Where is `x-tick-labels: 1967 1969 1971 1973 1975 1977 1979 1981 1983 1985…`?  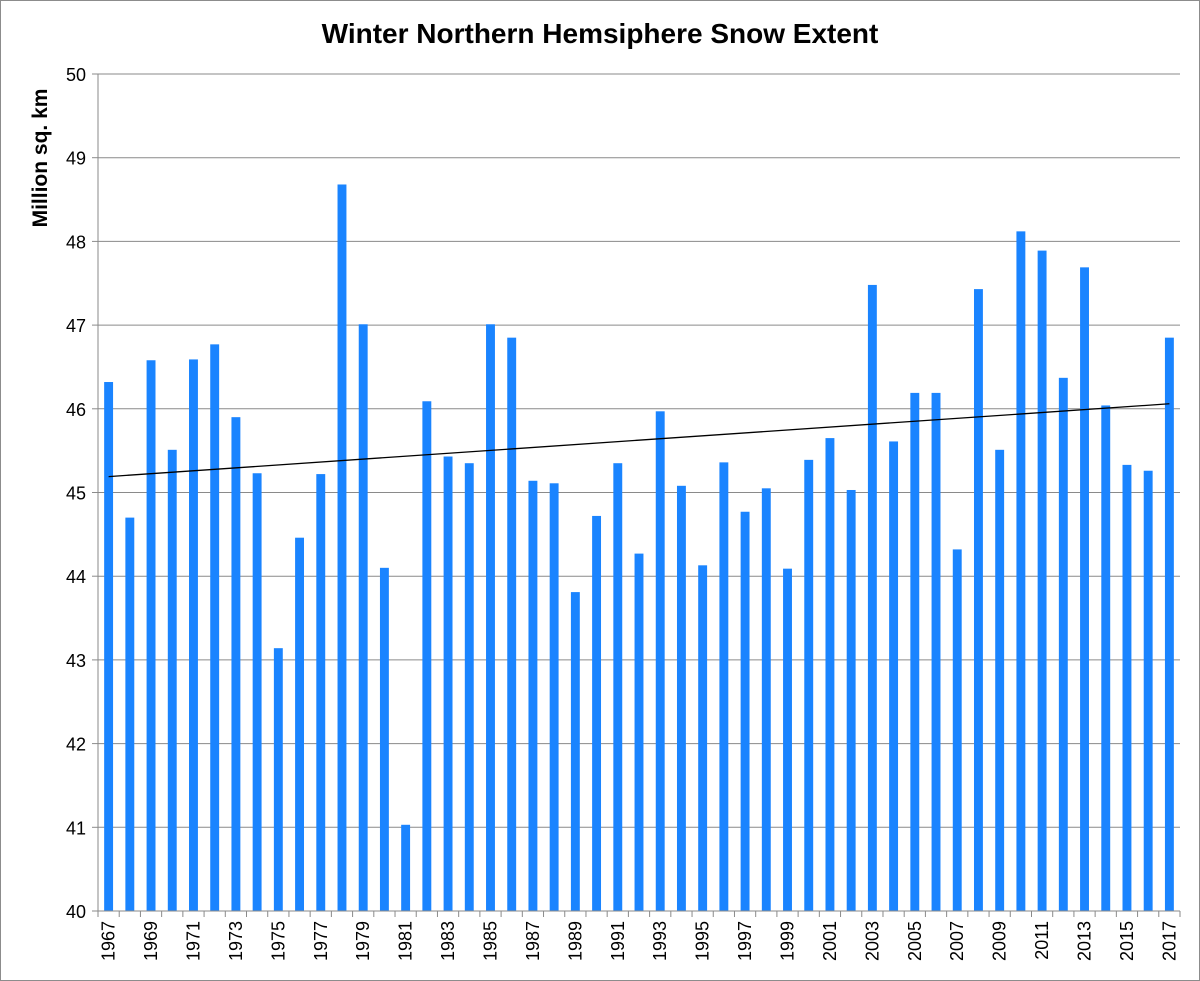 x-tick-labels: 1967 1969 1971 1973 1975 1977 1979 1981 1983 1985… is located at coordinates (639, 941).